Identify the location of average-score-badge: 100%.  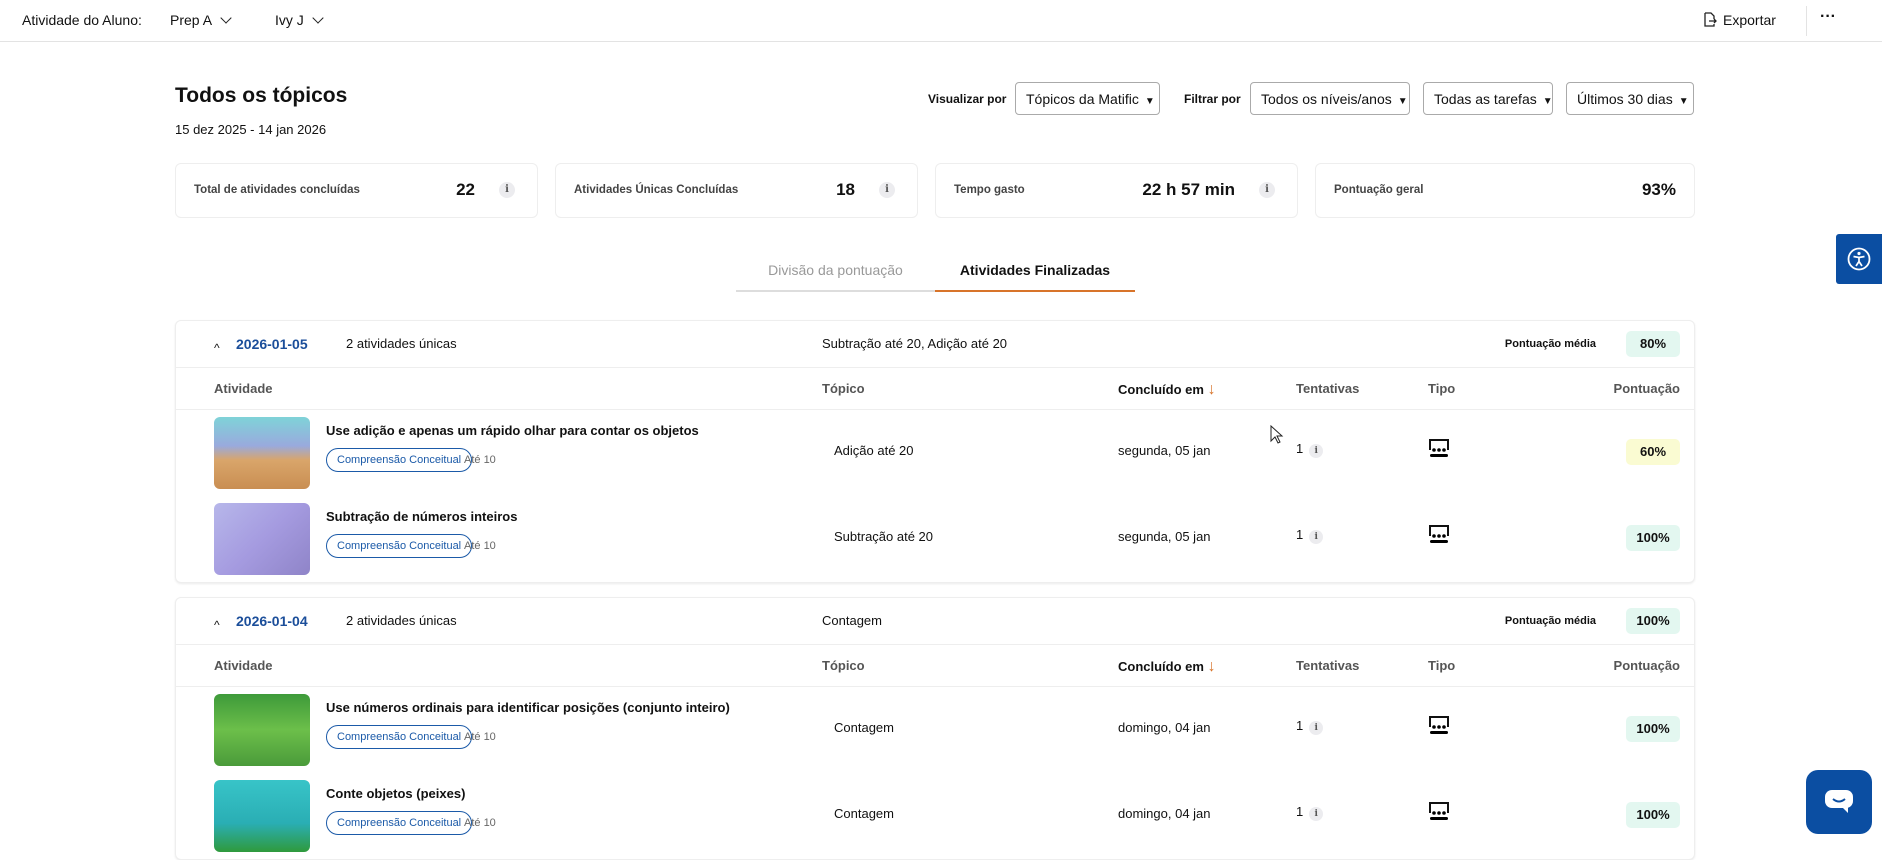
(1653, 621).